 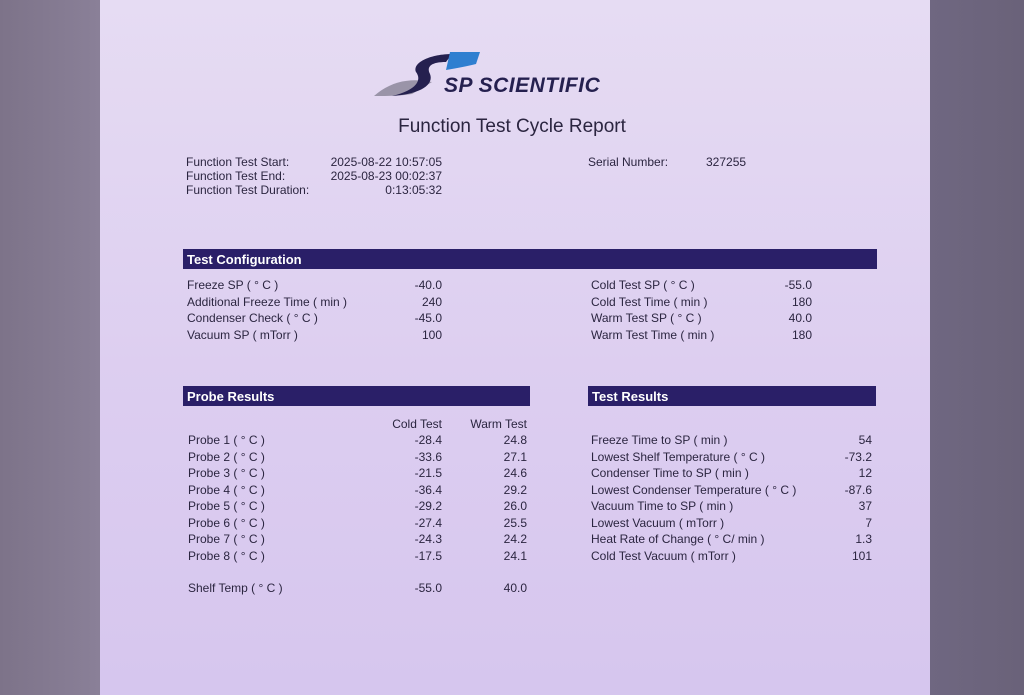 I want to click on serial-value: 327255, so click(x=726, y=162).